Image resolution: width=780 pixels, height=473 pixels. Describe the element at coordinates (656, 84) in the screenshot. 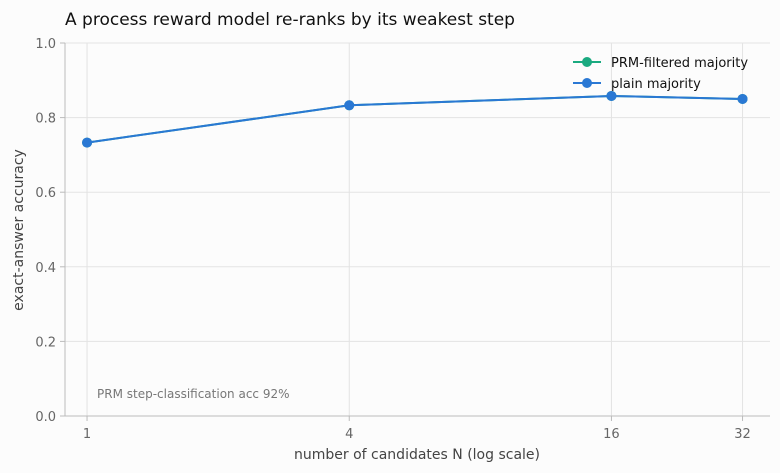

I see `legend-label: plain majority` at that location.